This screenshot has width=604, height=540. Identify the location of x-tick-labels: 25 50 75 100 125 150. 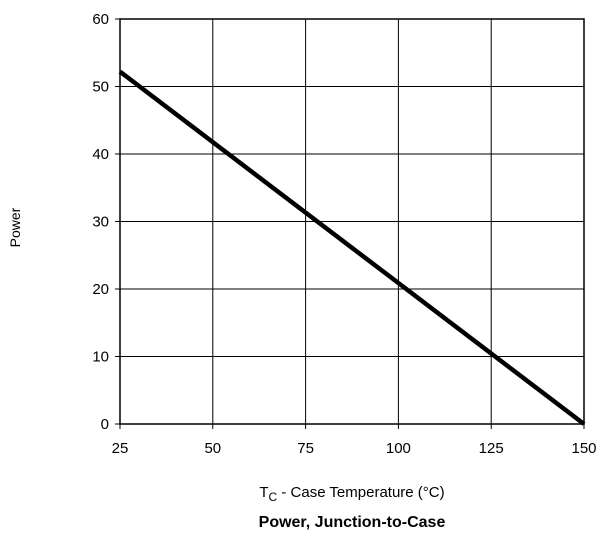
(354, 440).